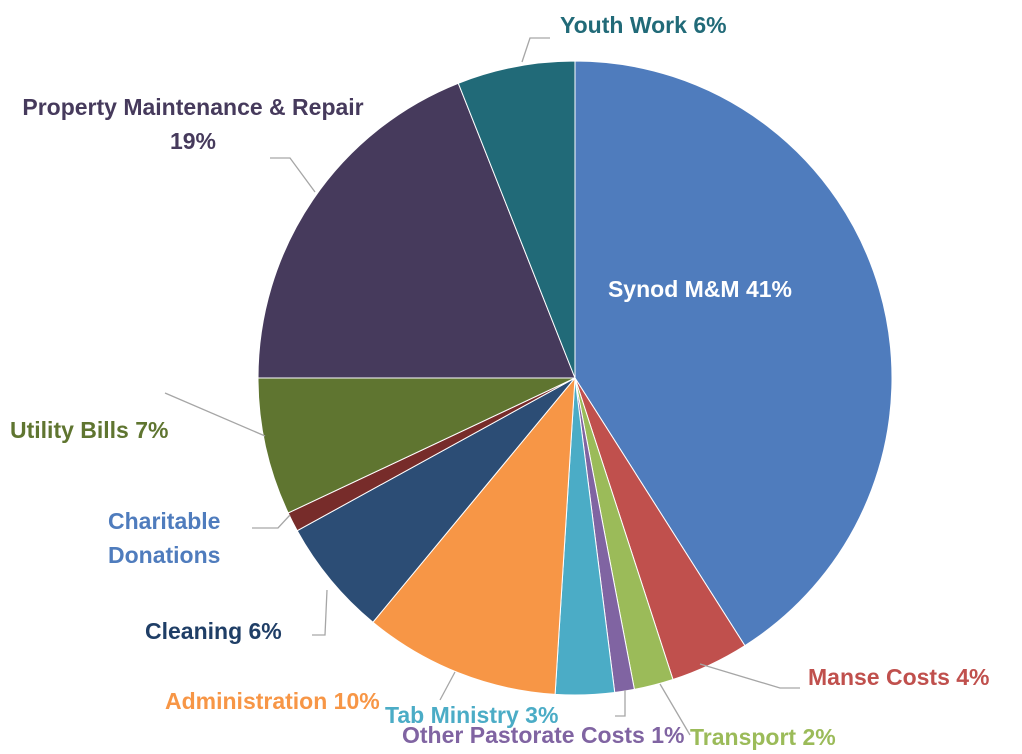 The width and height of the screenshot is (1022, 754). Describe the element at coordinates (245, 631) in the screenshot. I see `slice-label: Cleaning 6%` at that location.